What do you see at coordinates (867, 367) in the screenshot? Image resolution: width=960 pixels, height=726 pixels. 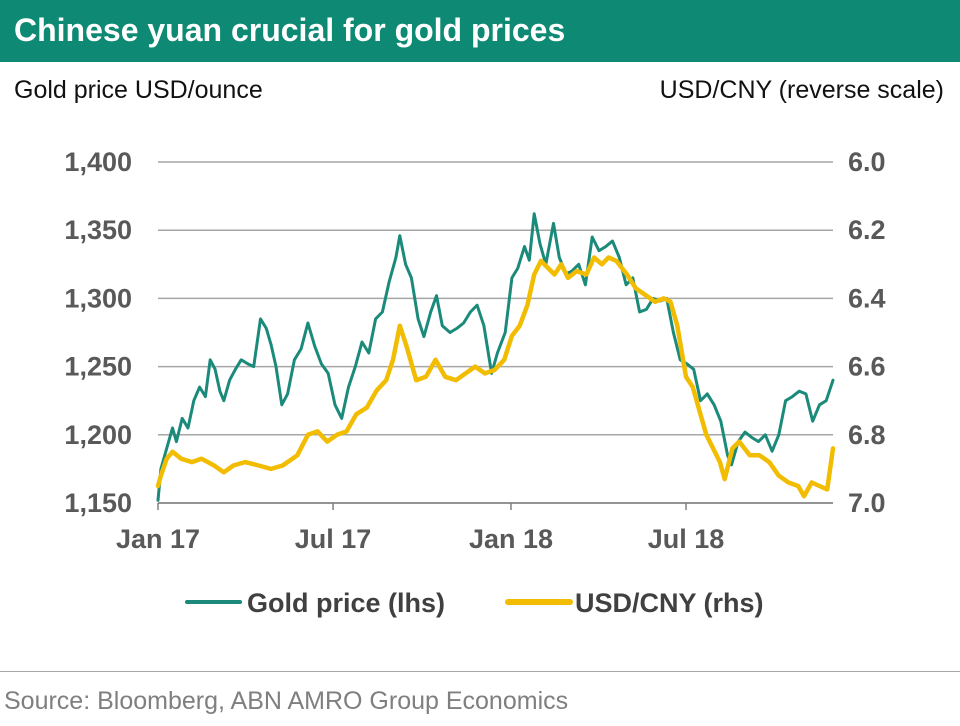 I see `right-tick-label: 6.6` at bounding box center [867, 367].